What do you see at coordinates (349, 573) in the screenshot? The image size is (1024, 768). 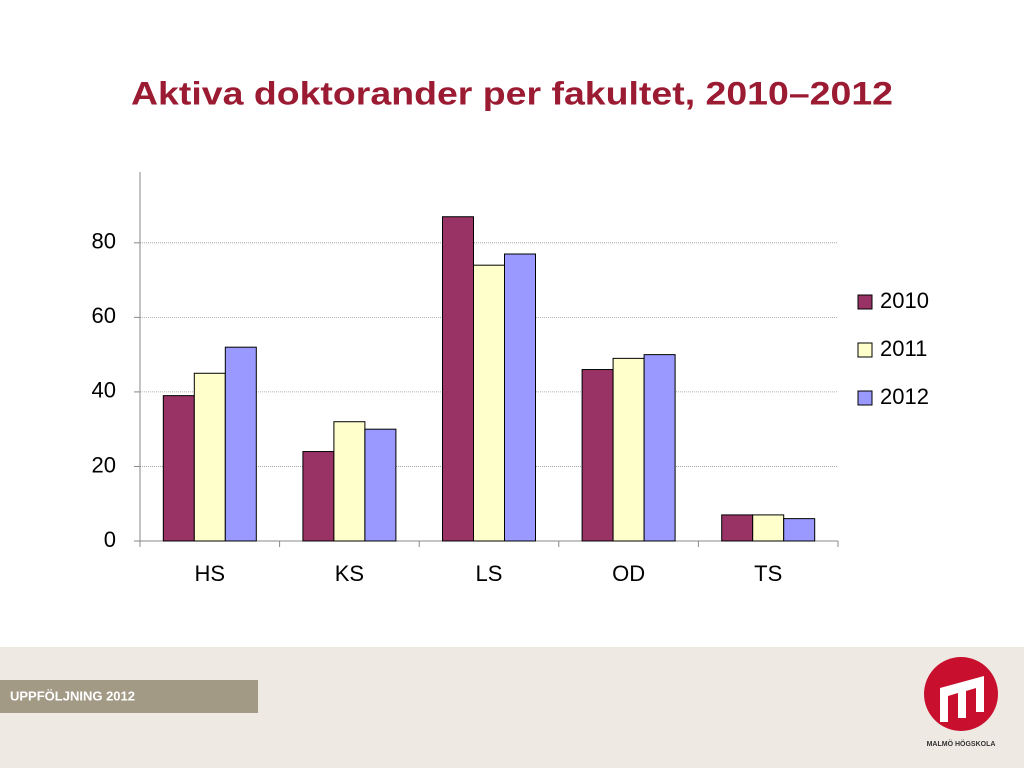 I see `x-tick-label: KS` at bounding box center [349, 573].